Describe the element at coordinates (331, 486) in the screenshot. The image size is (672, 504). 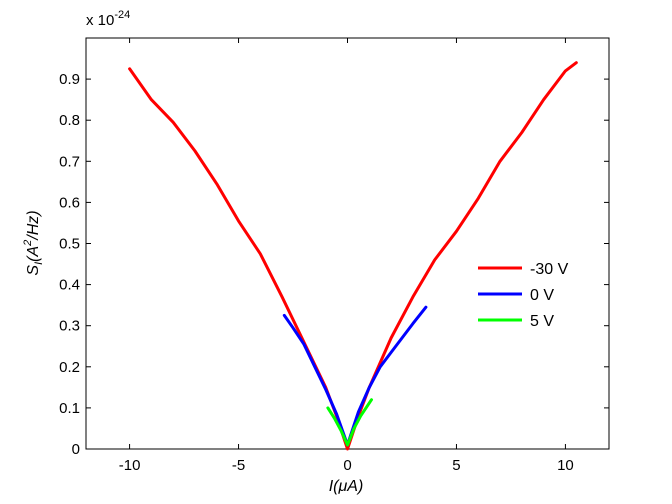
I see `x-axis-label-symbol: I` at that location.